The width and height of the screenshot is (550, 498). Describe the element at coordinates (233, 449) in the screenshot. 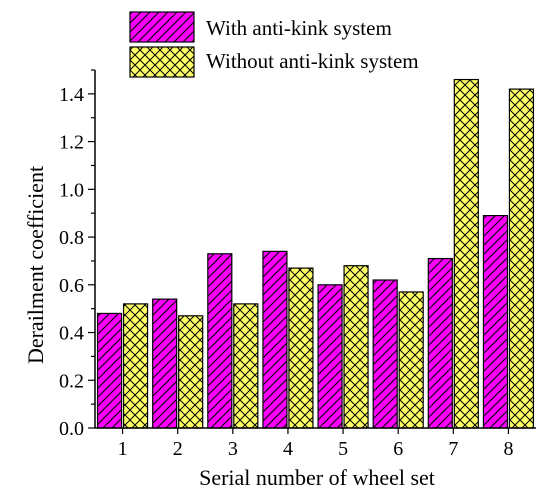

I see `x-tick-label: 3` at that location.